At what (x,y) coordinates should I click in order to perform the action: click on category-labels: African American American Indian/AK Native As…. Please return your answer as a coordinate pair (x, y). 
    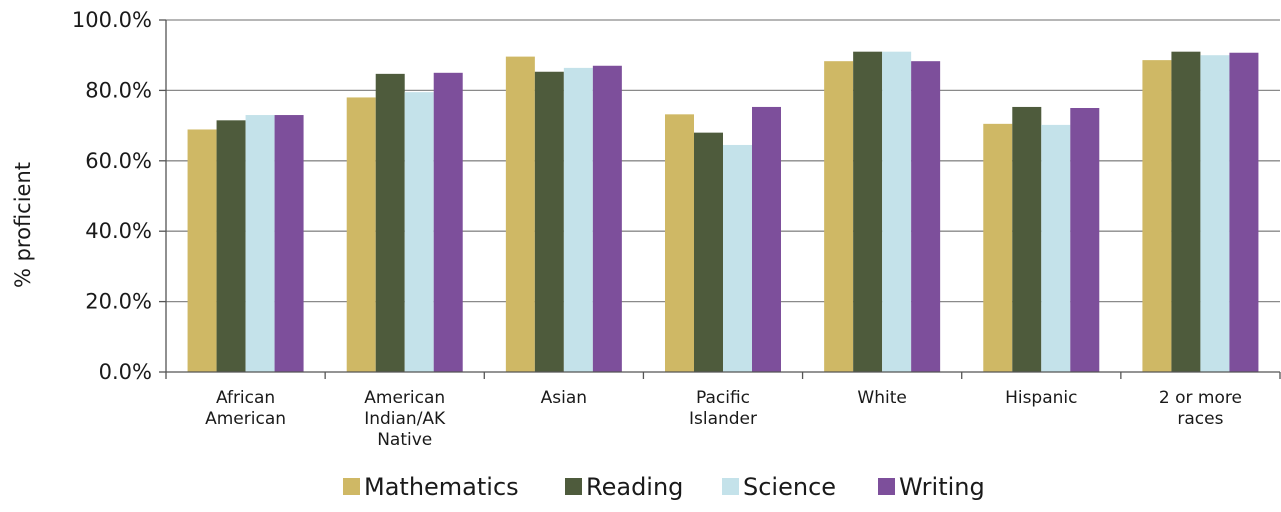
    Looking at the image, I should click on (723, 419).